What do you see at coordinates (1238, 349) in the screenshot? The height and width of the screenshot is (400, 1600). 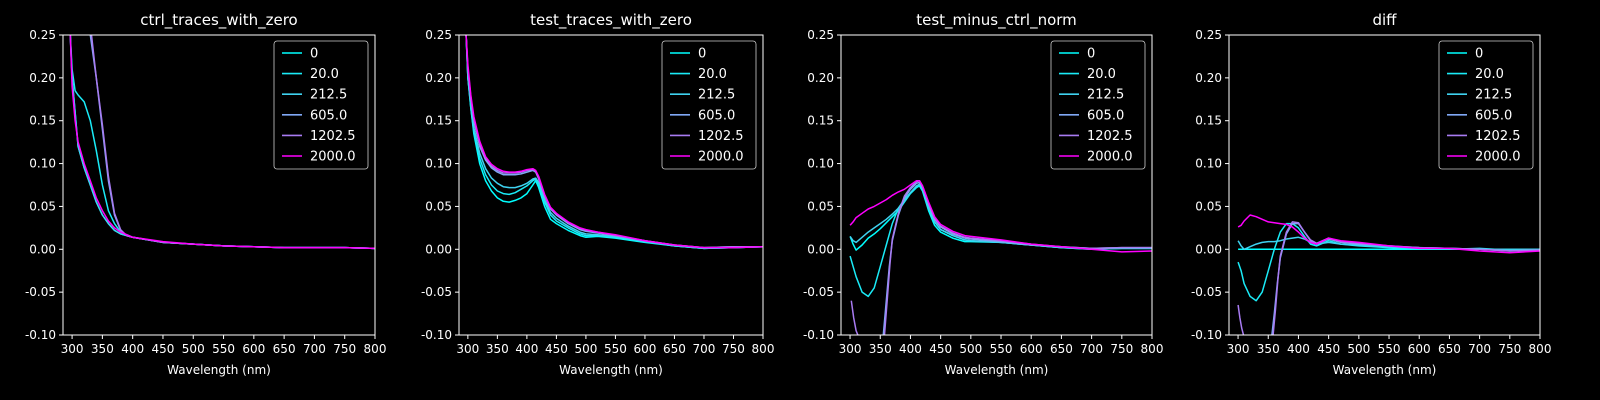 I see `x-tick-label: 300` at bounding box center [1238, 349].